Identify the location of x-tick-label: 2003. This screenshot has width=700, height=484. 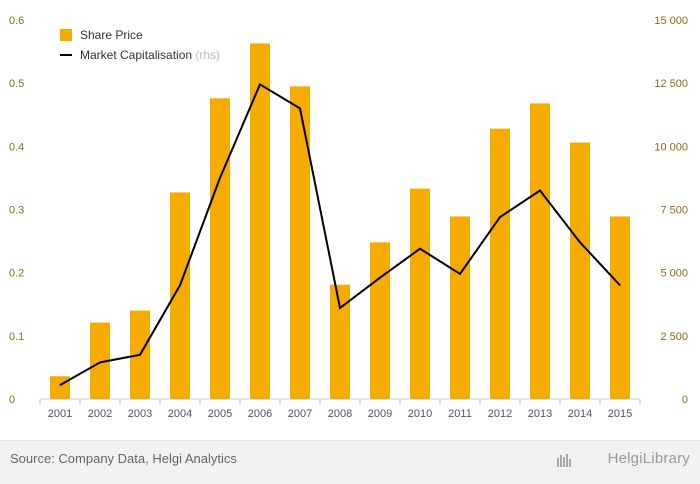
(140, 414).